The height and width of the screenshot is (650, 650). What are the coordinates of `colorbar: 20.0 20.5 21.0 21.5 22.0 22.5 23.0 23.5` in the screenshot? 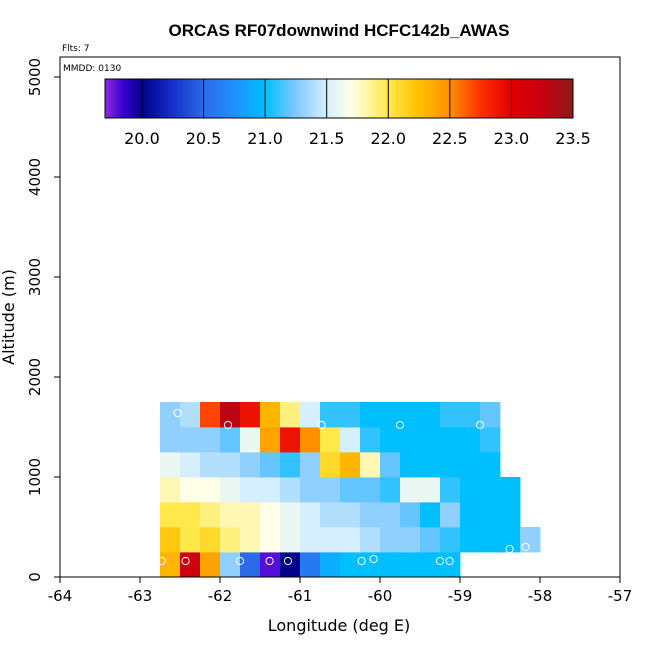 It's located at (347, 113).